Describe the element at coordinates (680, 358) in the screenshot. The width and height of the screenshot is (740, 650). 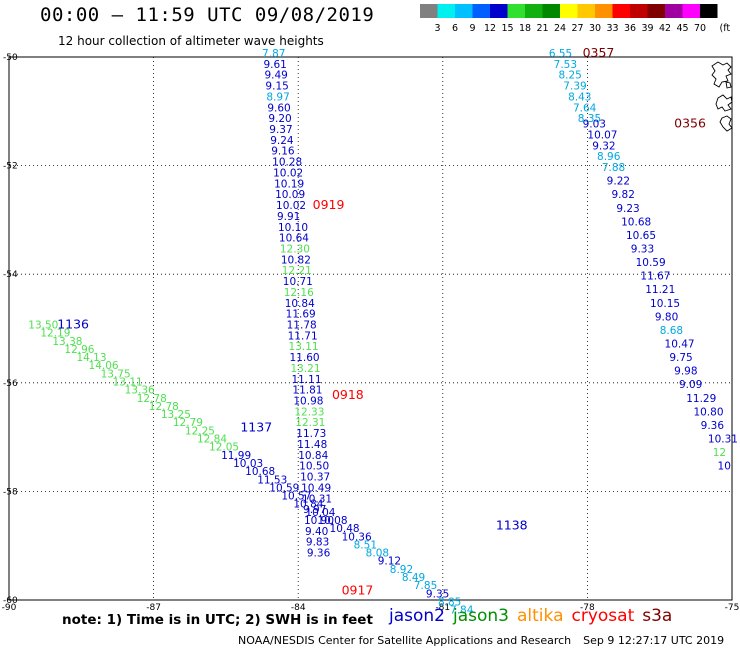
I see `swh-value-label: 9.75` at that location.